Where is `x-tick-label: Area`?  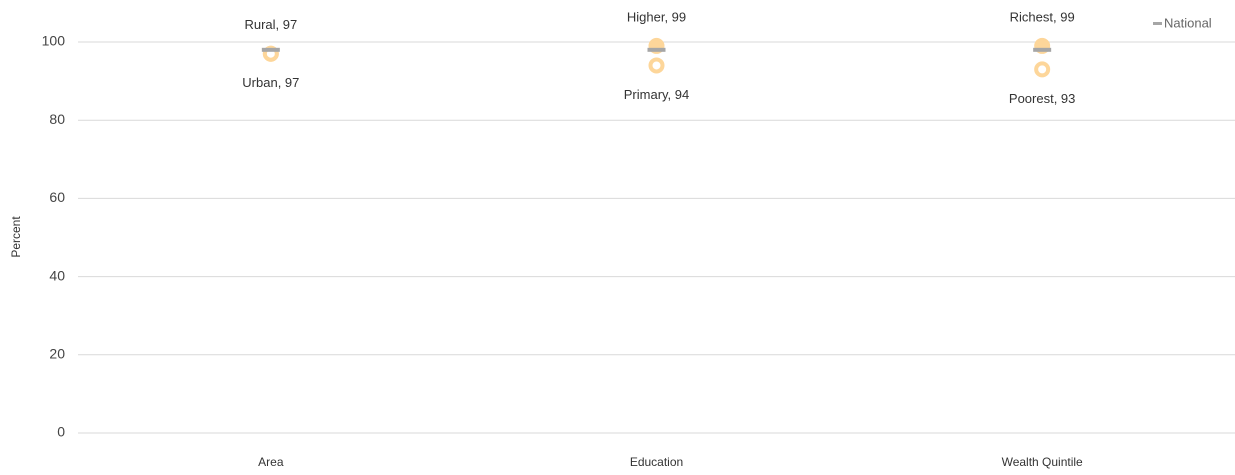 x-tick-label: Area is located at coordinates (271, 462).